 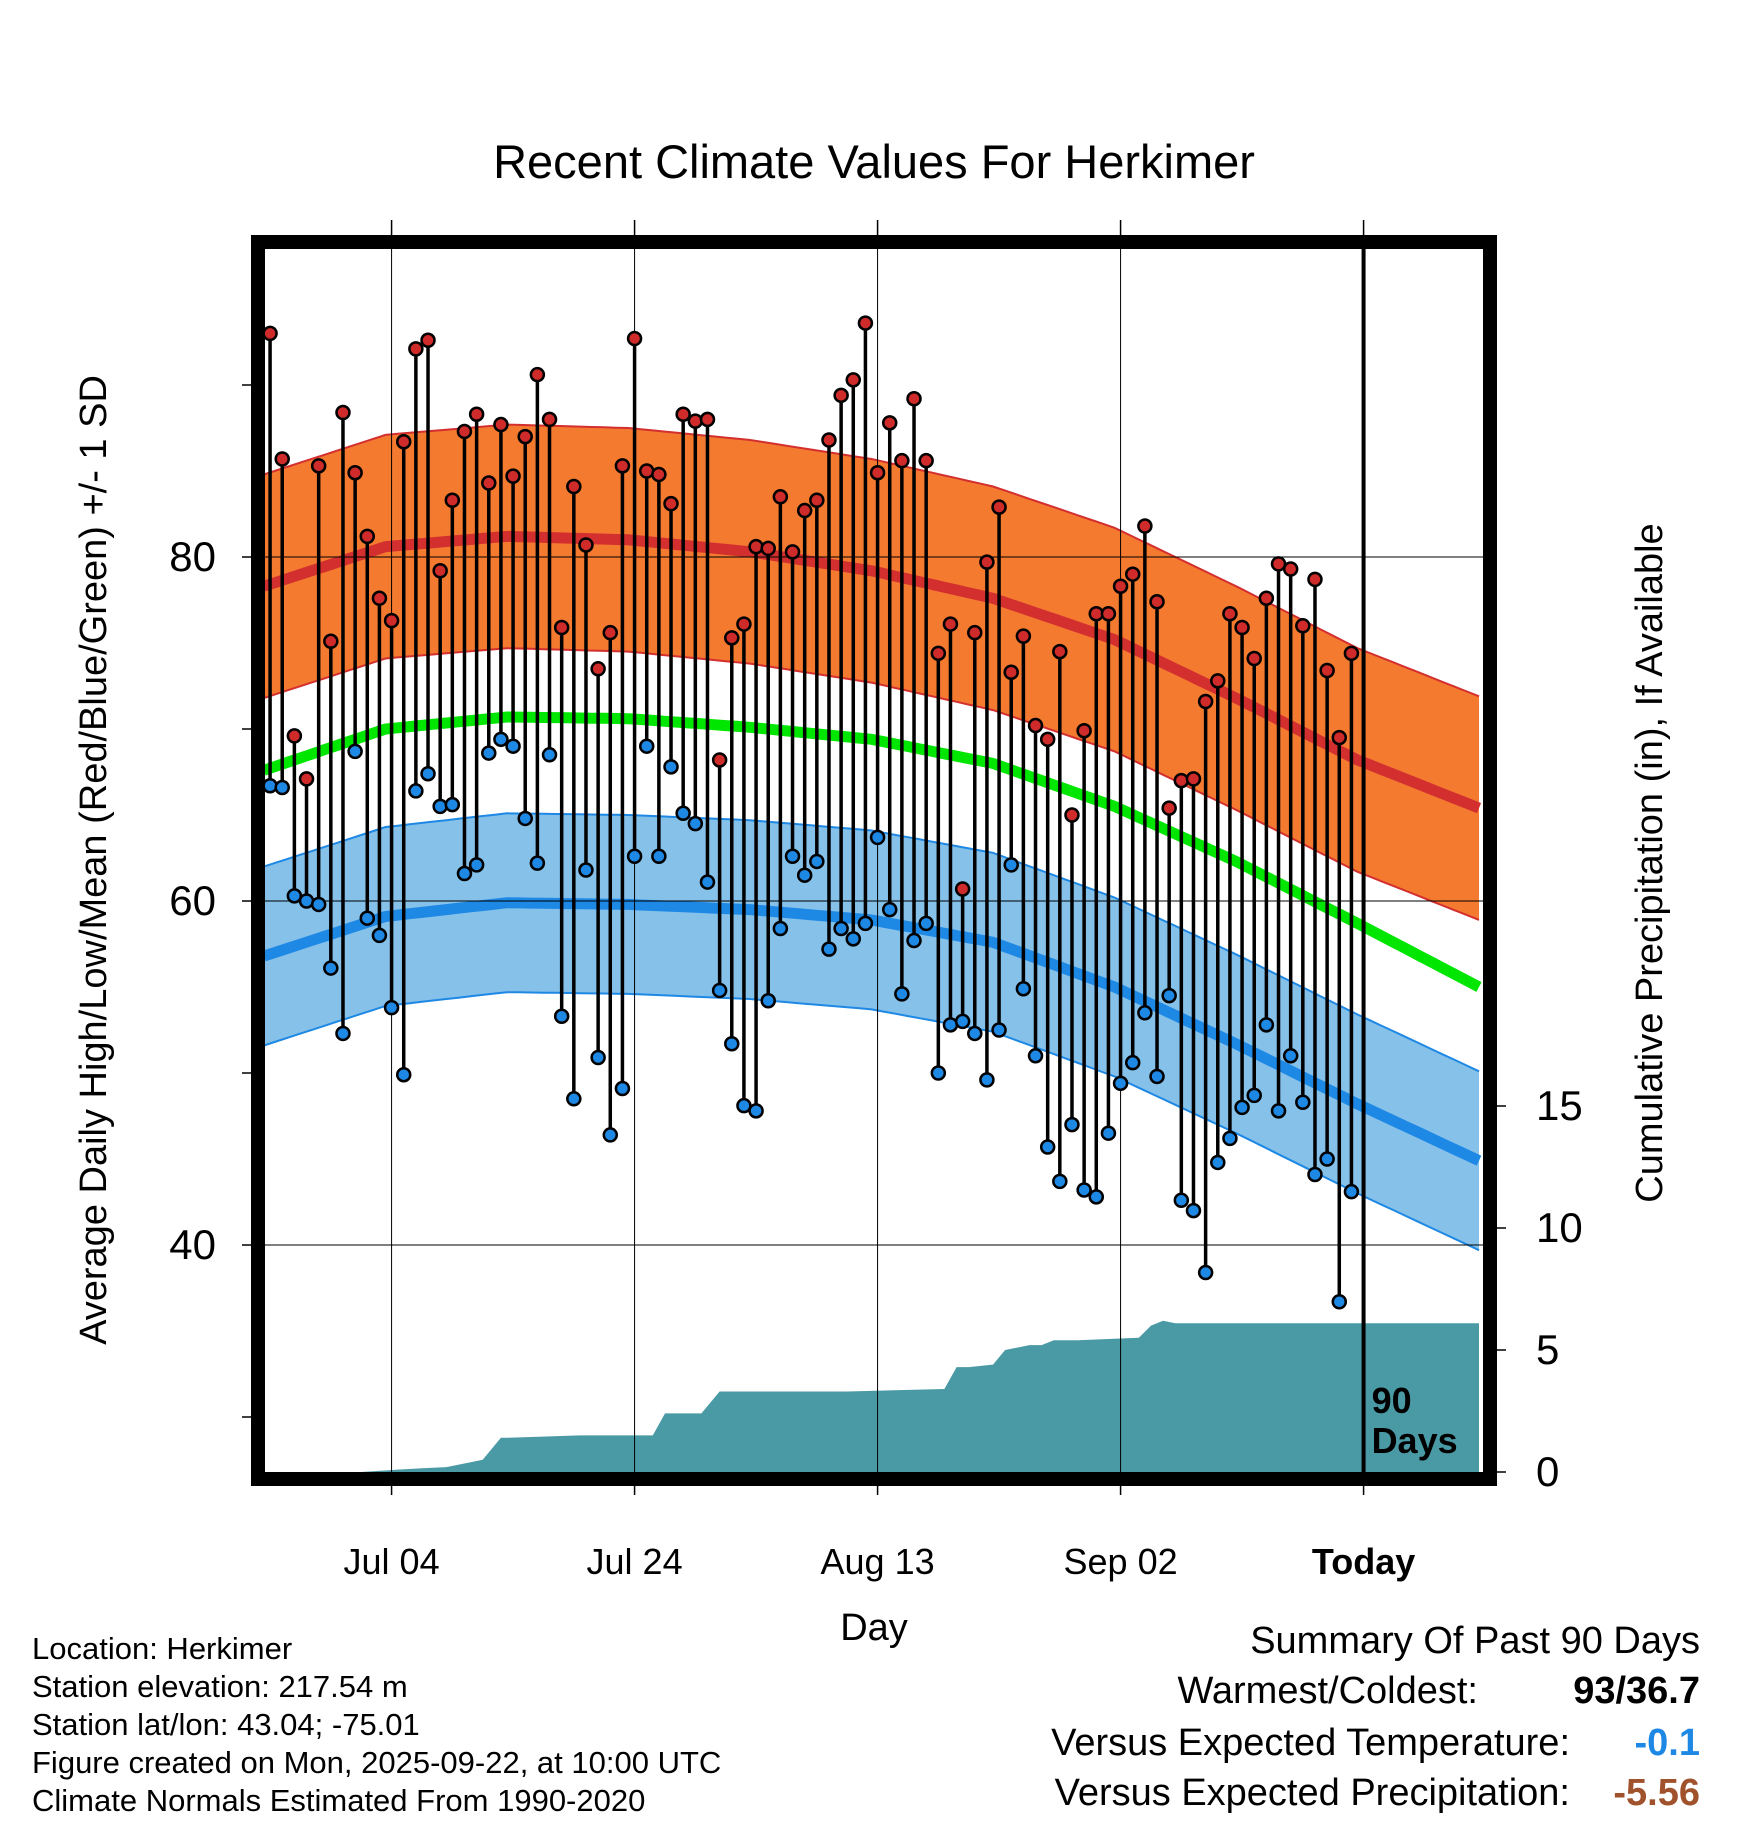 I want to click on summary-coldest: 36.7, so click(x=1663, y=1691).